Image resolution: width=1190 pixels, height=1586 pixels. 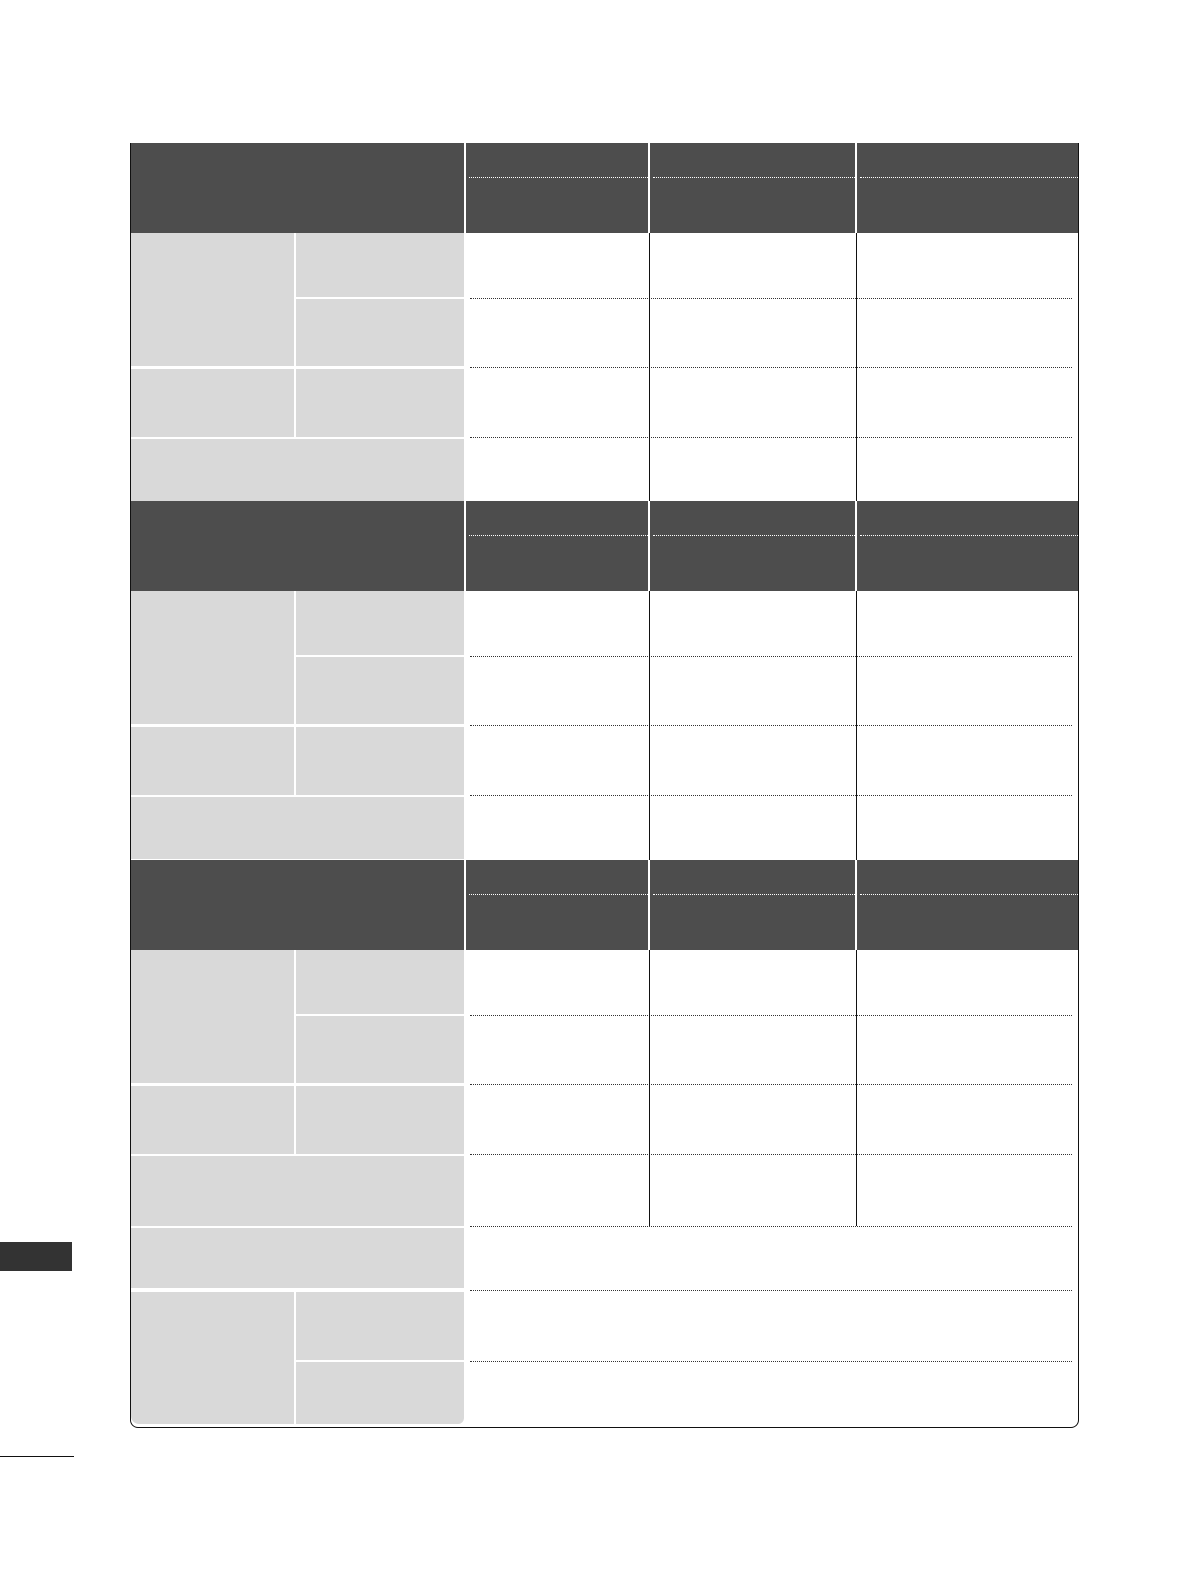 I want to click on footer-rule, so click(x=37, y=1456).